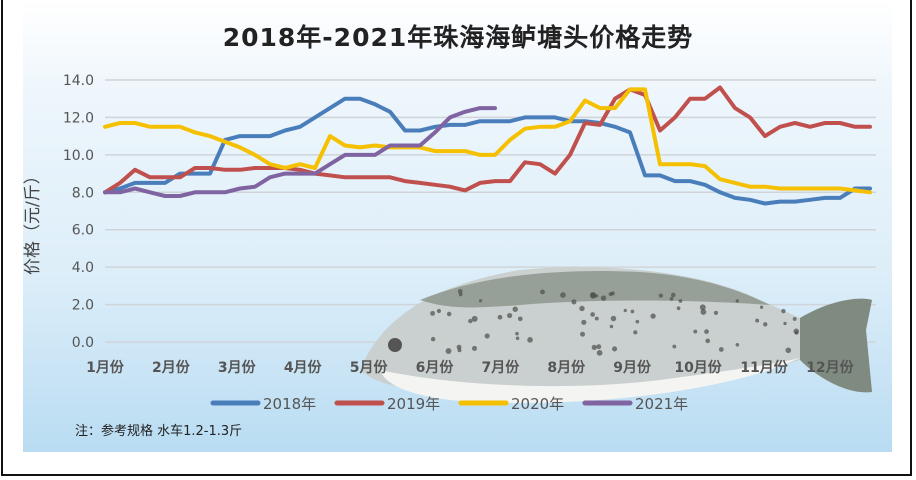 The height and width of the screenshot is (480, 916). I want to click on x-tick-label: 12月份, so click(830, 367).